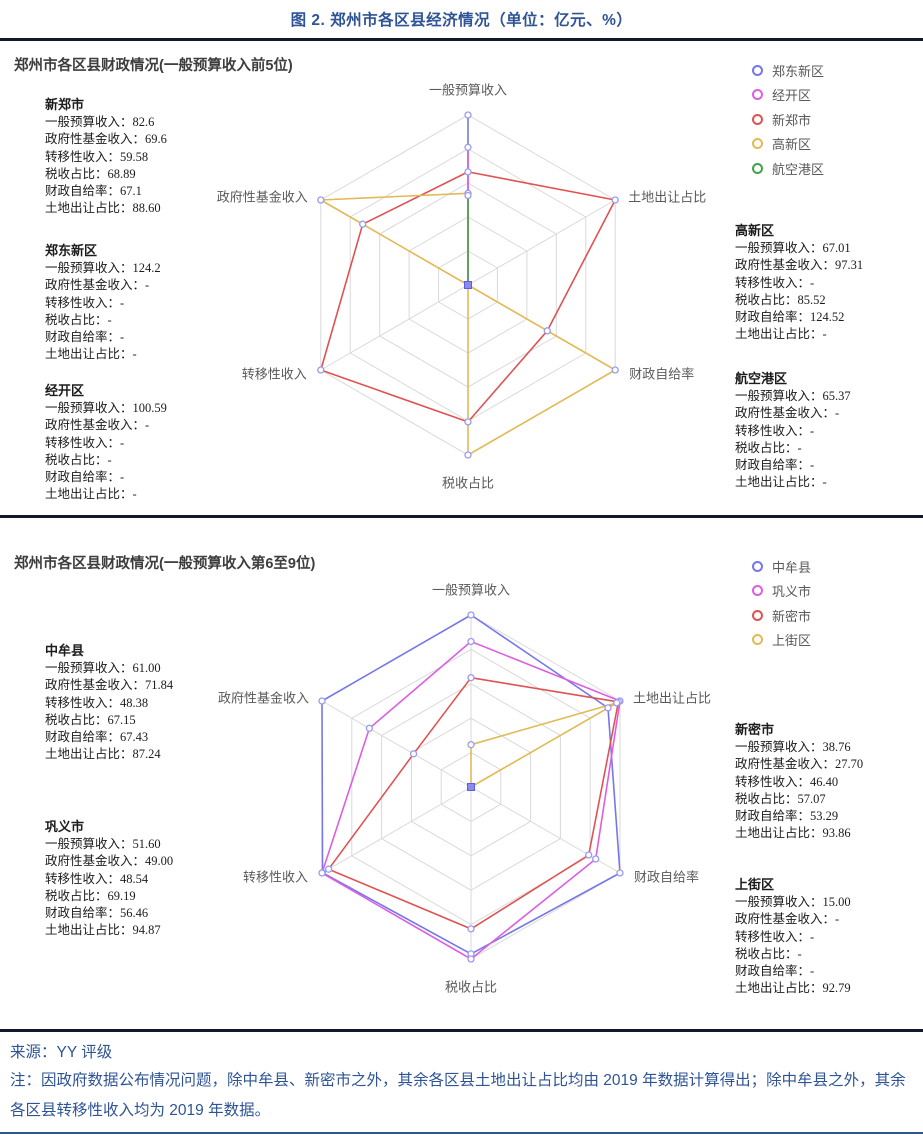  I want to click on district-stat-line: 一般预算收入：67.01, so click(793, 248).